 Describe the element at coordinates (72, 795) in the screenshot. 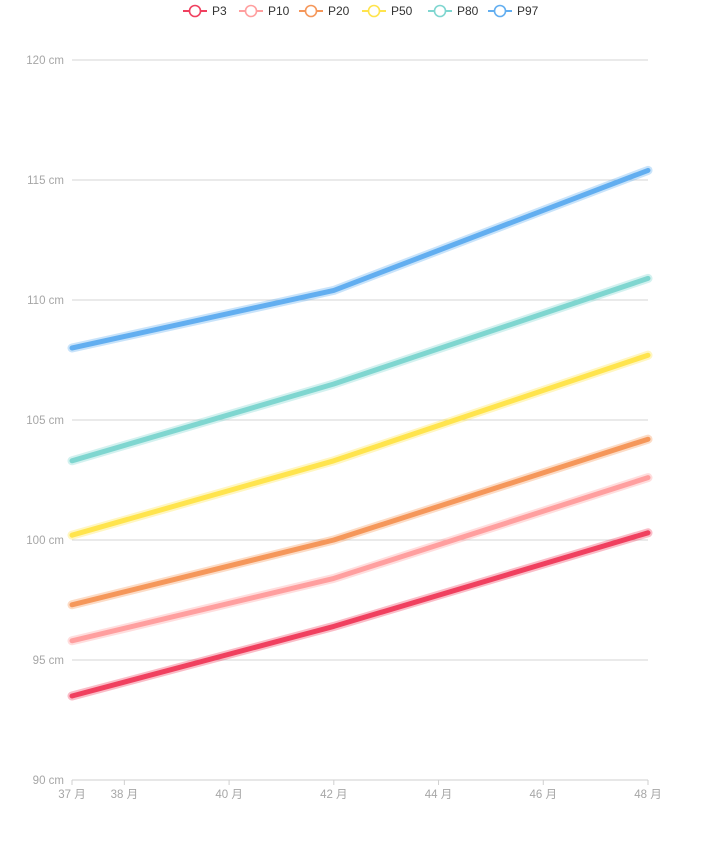

I see `x-tick-label: 37 月` at that location.